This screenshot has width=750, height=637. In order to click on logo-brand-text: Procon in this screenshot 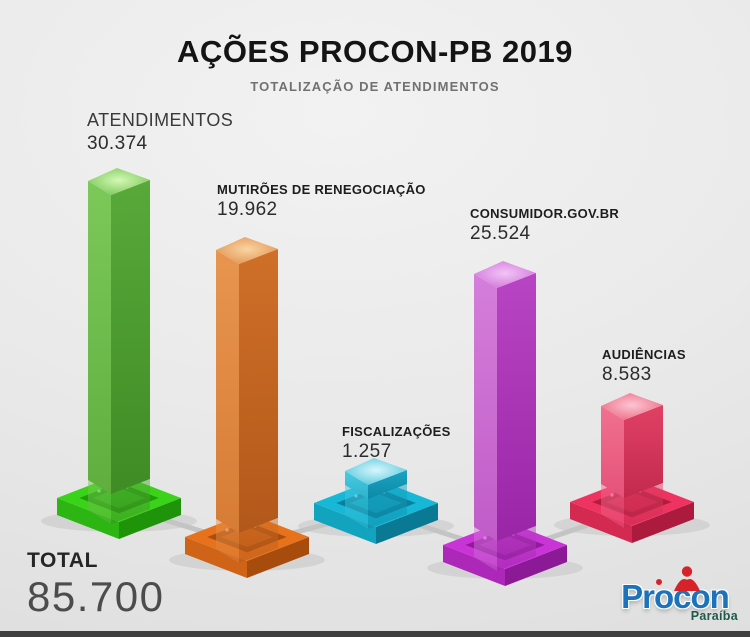, I will do `click(675, 596)`.